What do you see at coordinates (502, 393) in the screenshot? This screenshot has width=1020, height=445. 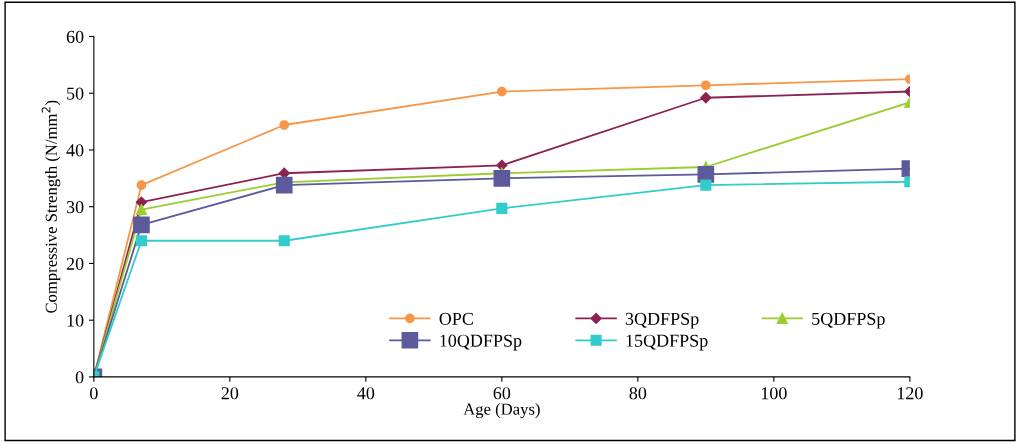 I see `x-tick-label: 60` at bounding box center [502, 393].